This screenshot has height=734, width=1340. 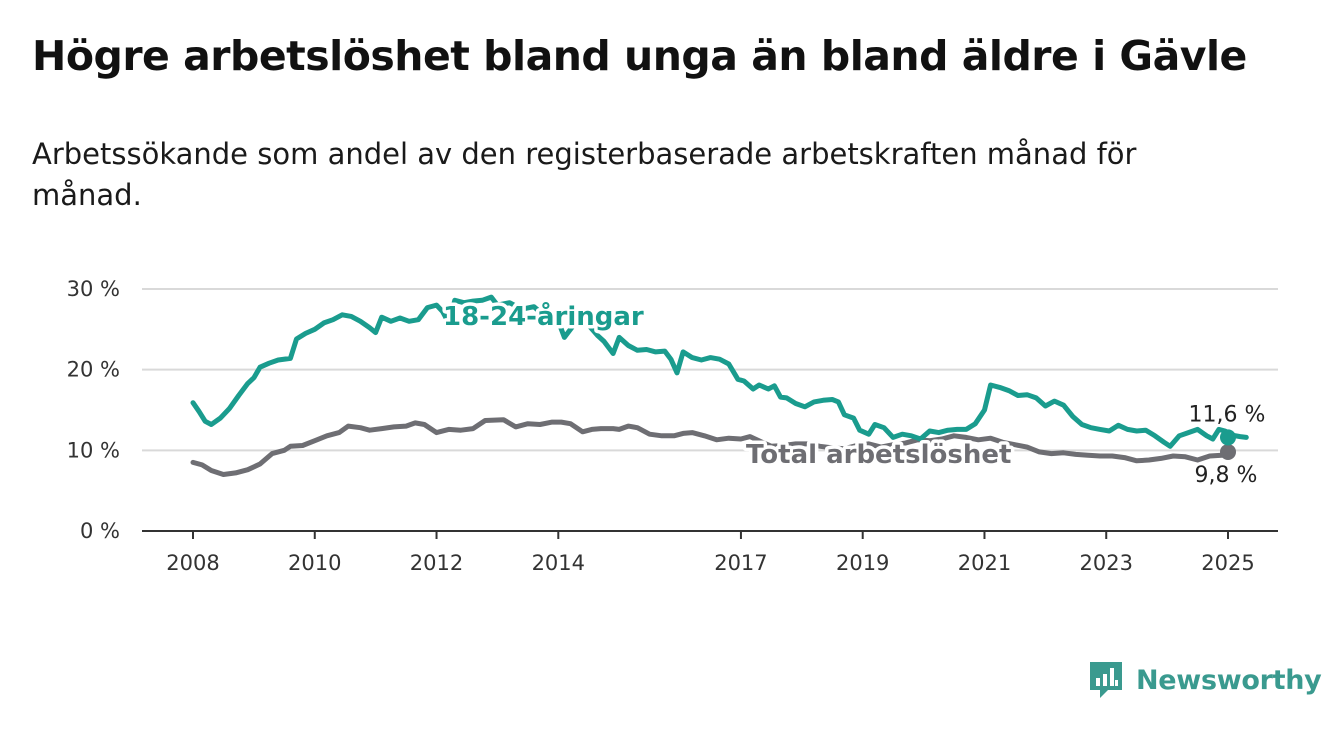 I want to click on series-end-label: 11,6 %, so click(x=1227, y=414).